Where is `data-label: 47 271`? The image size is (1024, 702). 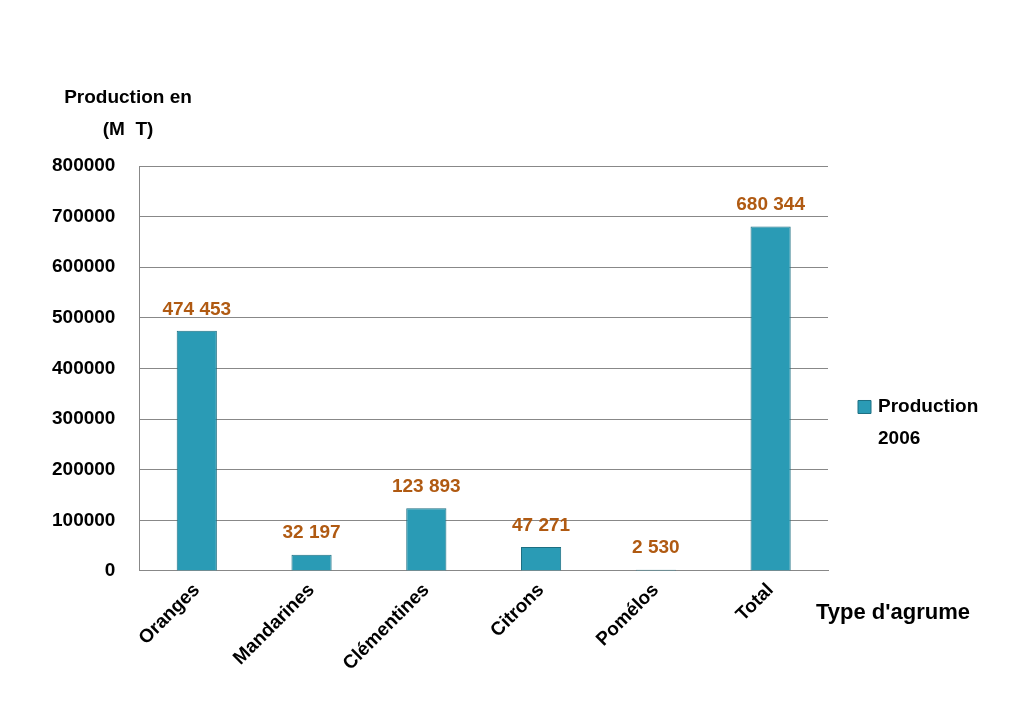 data-label: 47 271 is located at coordinates (541, 524).